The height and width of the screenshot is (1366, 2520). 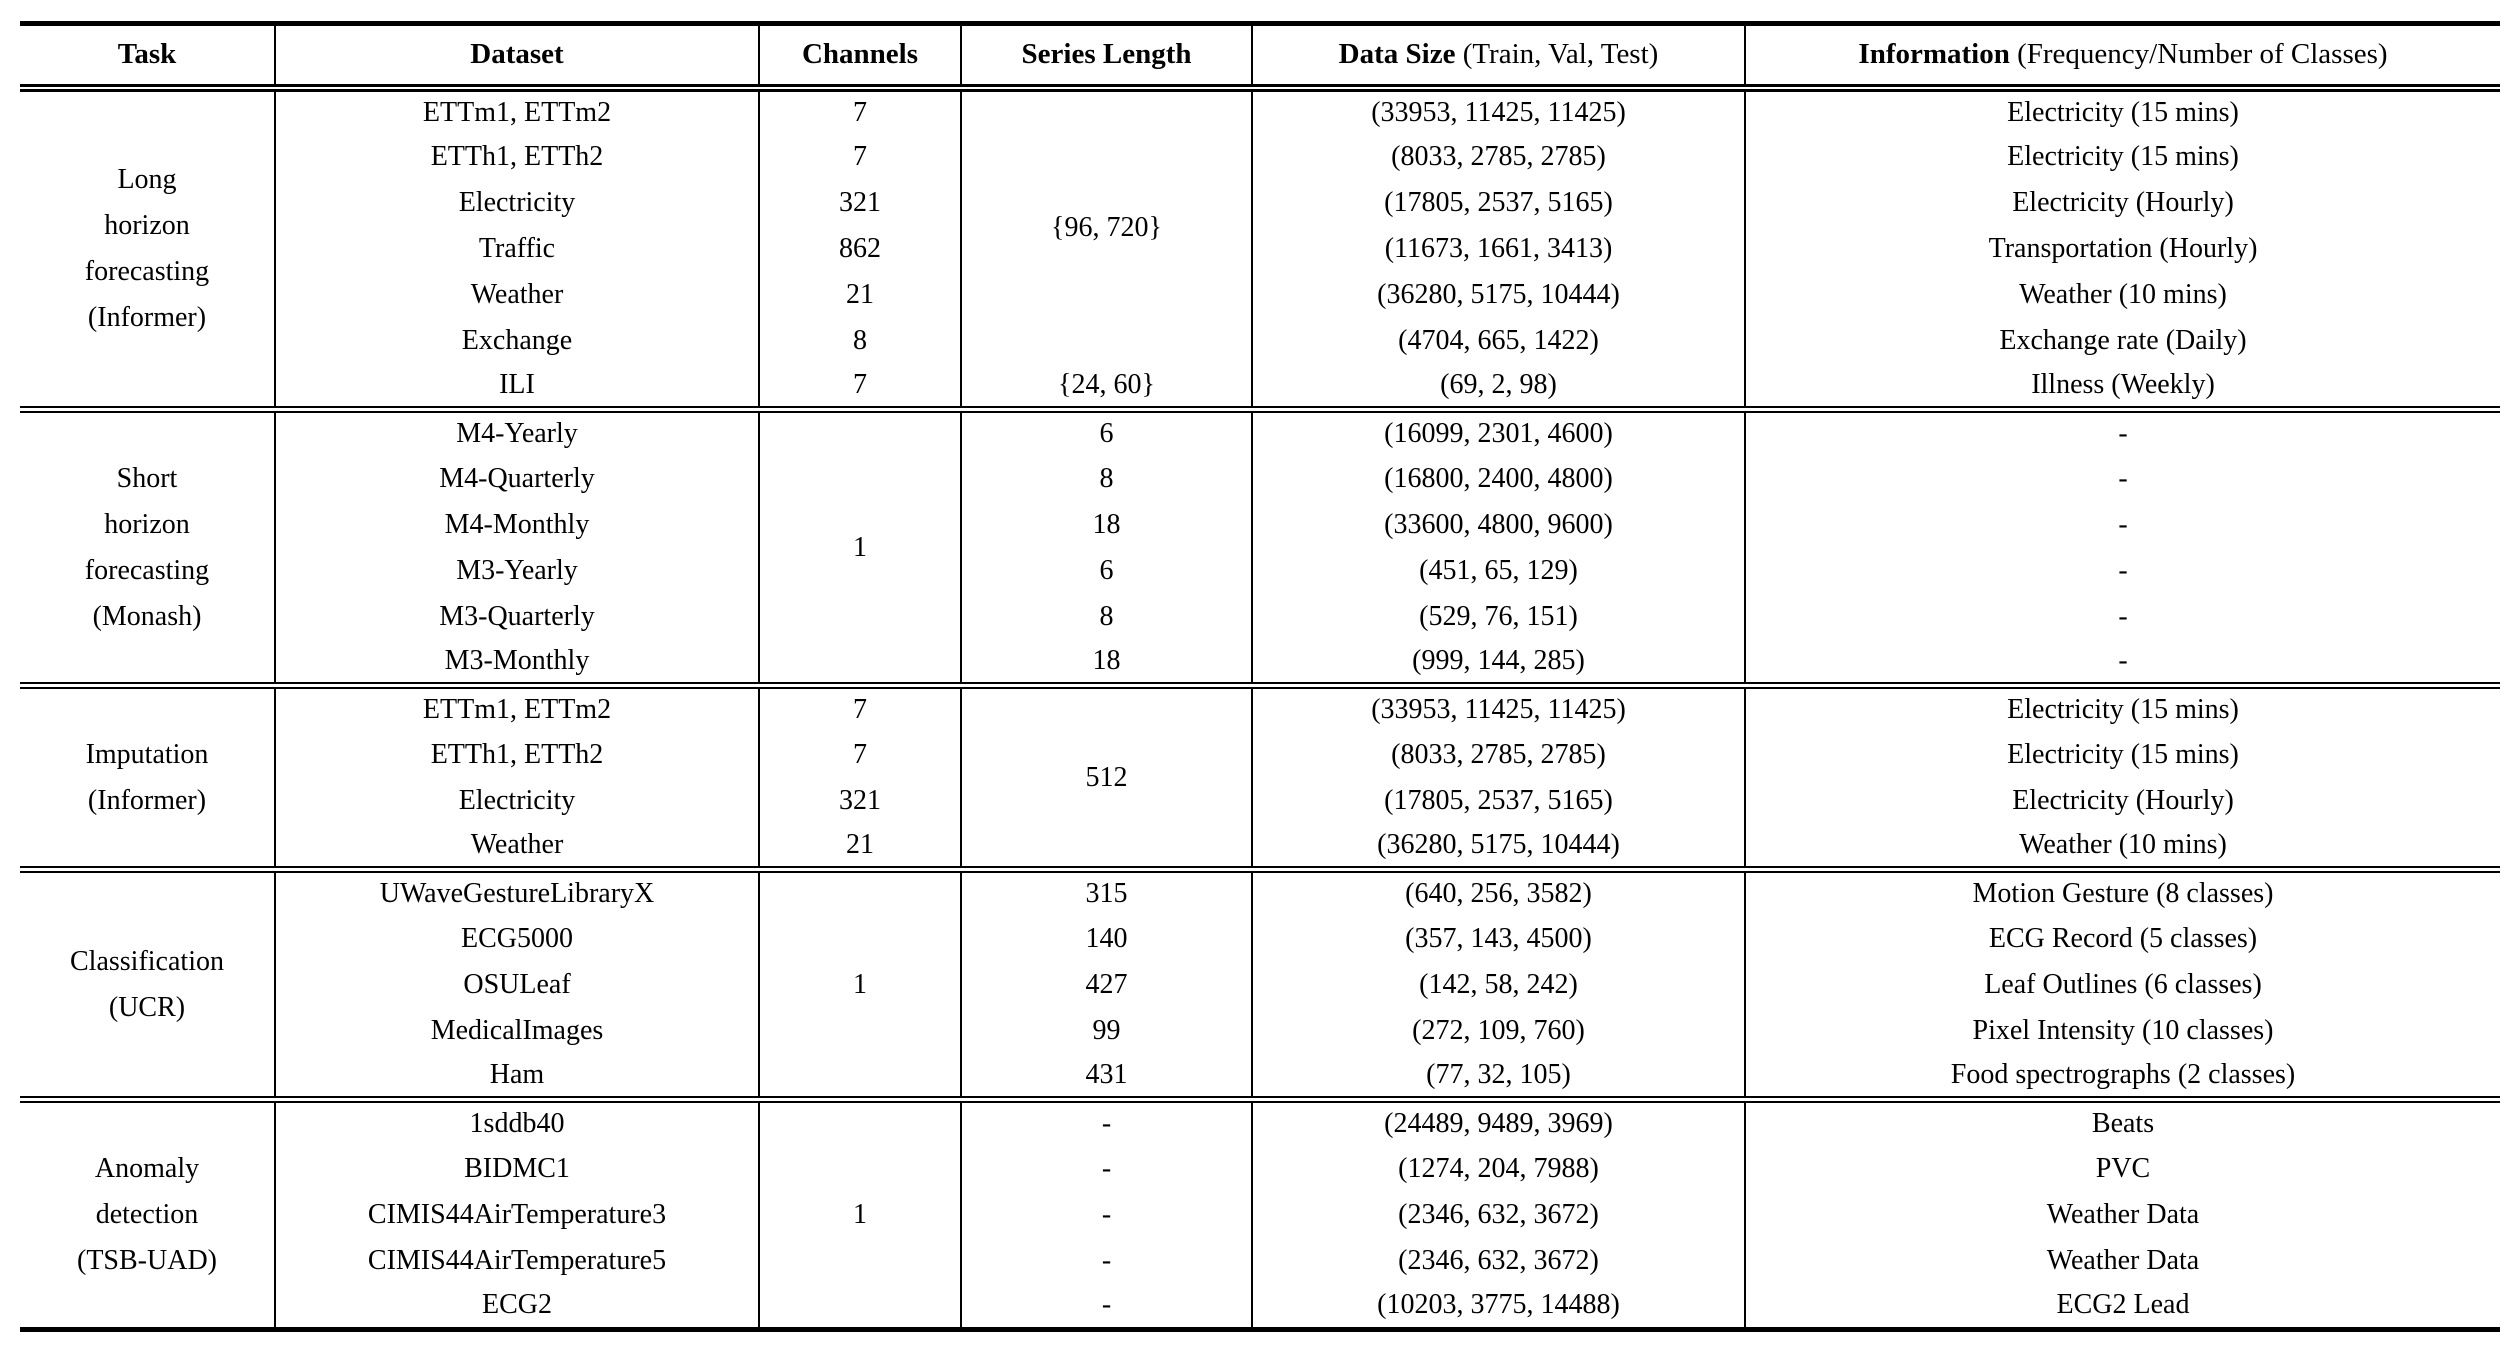 What do you see at coordinates (516, 938) in the screenshot?
I see `dataset-cell: ECG5000` at bounding box center [516, 938].